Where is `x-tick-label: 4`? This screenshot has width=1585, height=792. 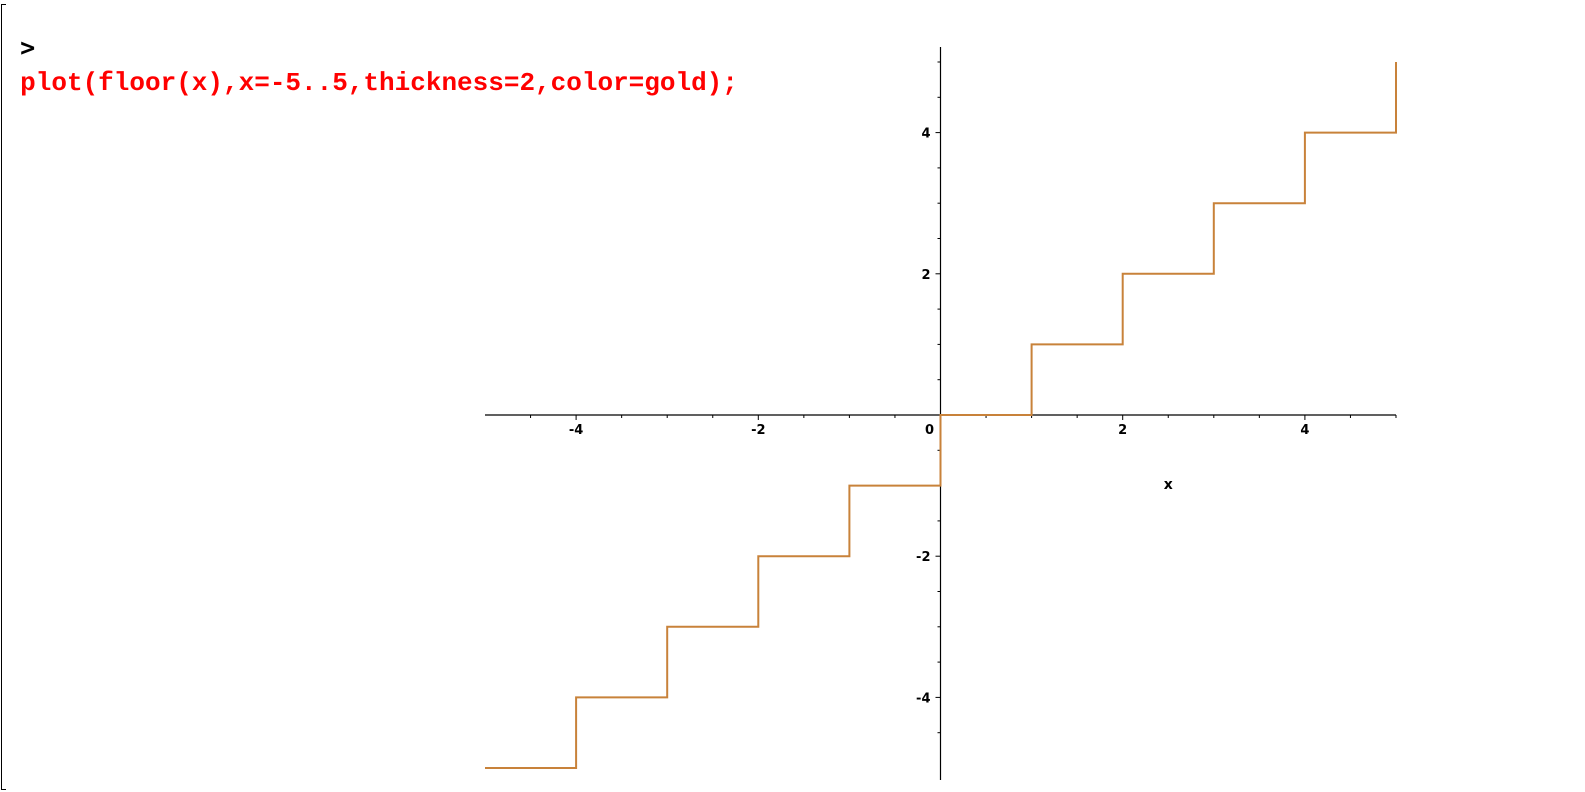
x-tick-label: 4 is located at coordinates (1304, 430).